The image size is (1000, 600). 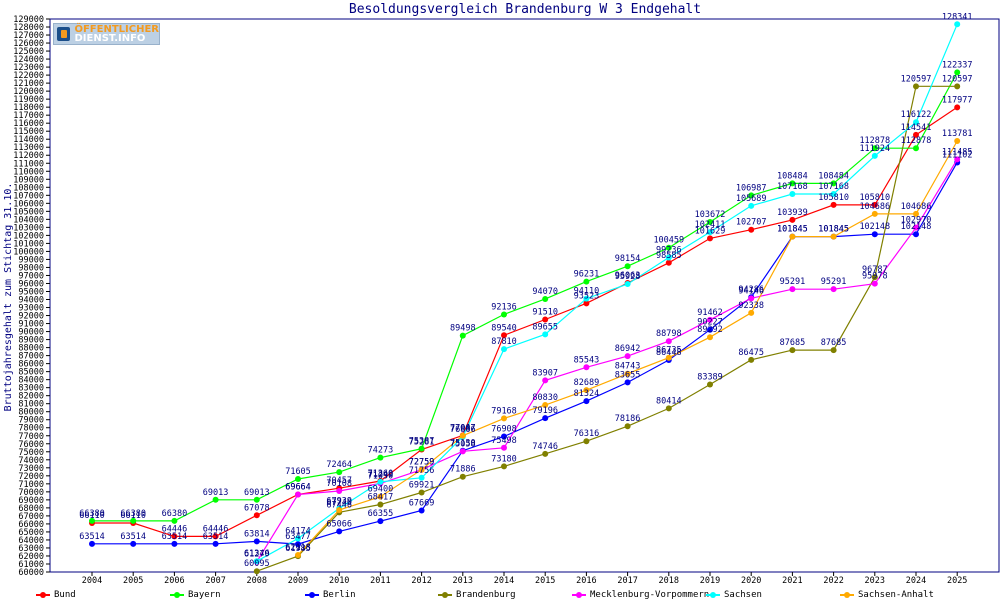 What do you see at coordinates (216, 529) in the screenshot?
I see `data-label-bund: 64446` at bounding box center [216, 529].